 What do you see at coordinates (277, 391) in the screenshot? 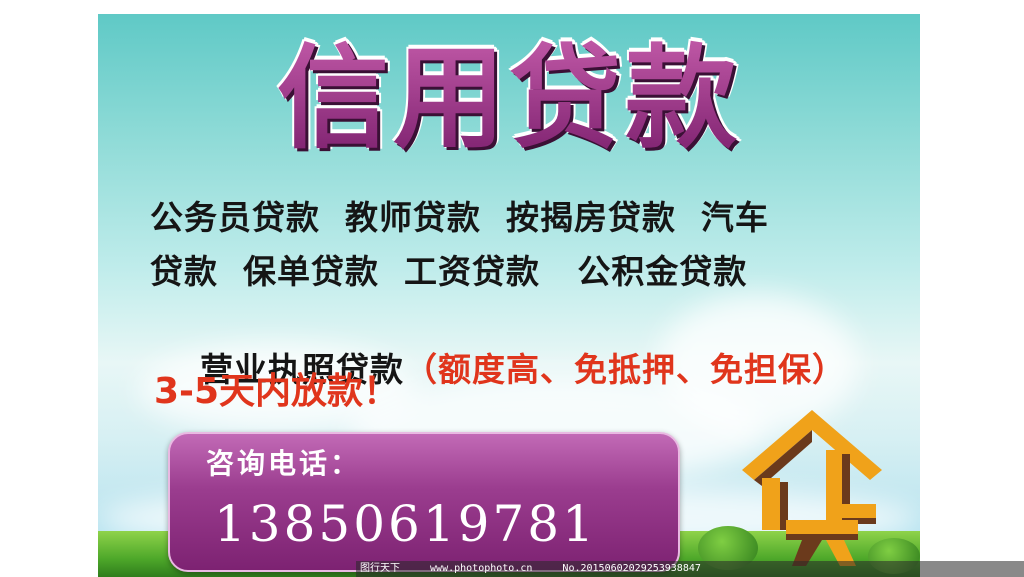
I see `release-time-text: 3-5天内放款！` at bounding box center [277, 391].